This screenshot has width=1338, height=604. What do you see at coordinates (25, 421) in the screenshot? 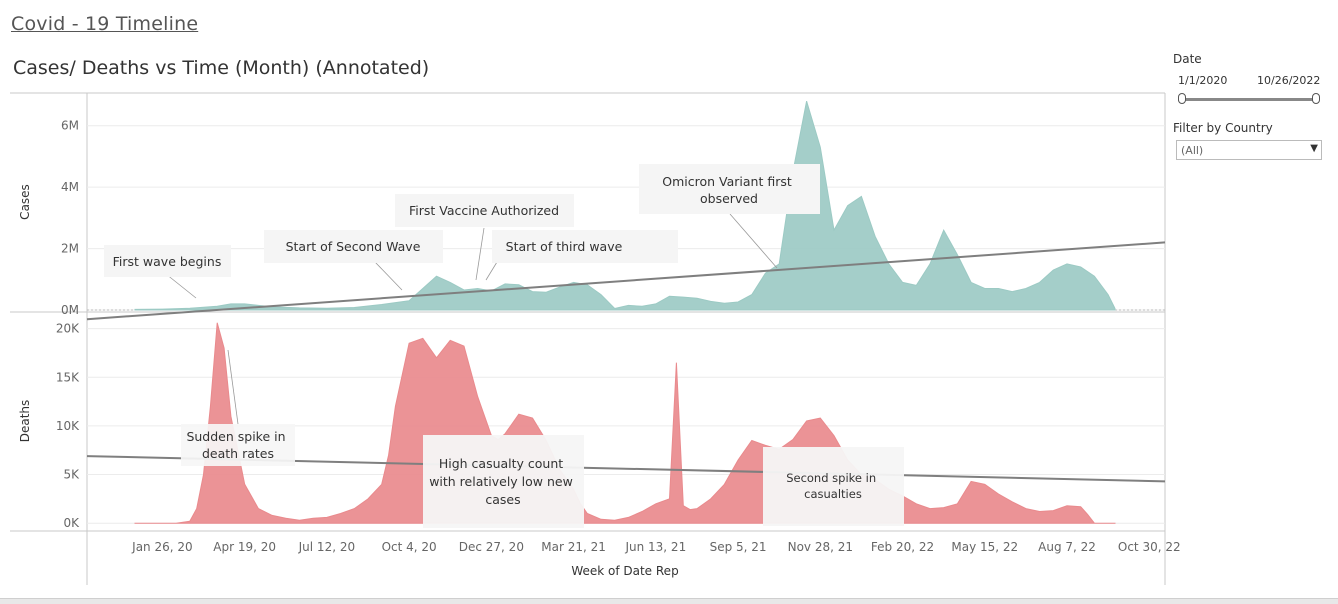
I see `deaths-axis-label: Deaths` at bounding box center [25, 421].